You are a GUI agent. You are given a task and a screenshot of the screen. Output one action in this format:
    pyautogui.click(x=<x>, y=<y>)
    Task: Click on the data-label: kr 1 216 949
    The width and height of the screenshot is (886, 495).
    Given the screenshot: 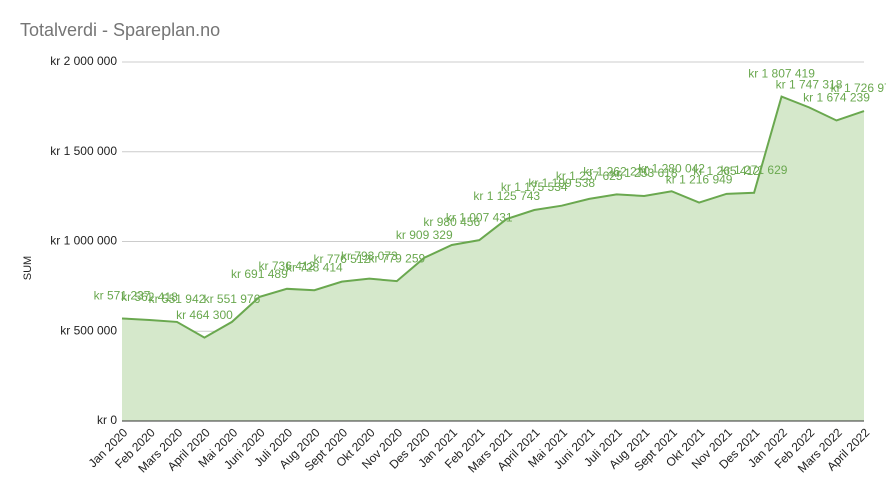 What is the action you would take?
    pyautogui.click(x=699, y=180)
    